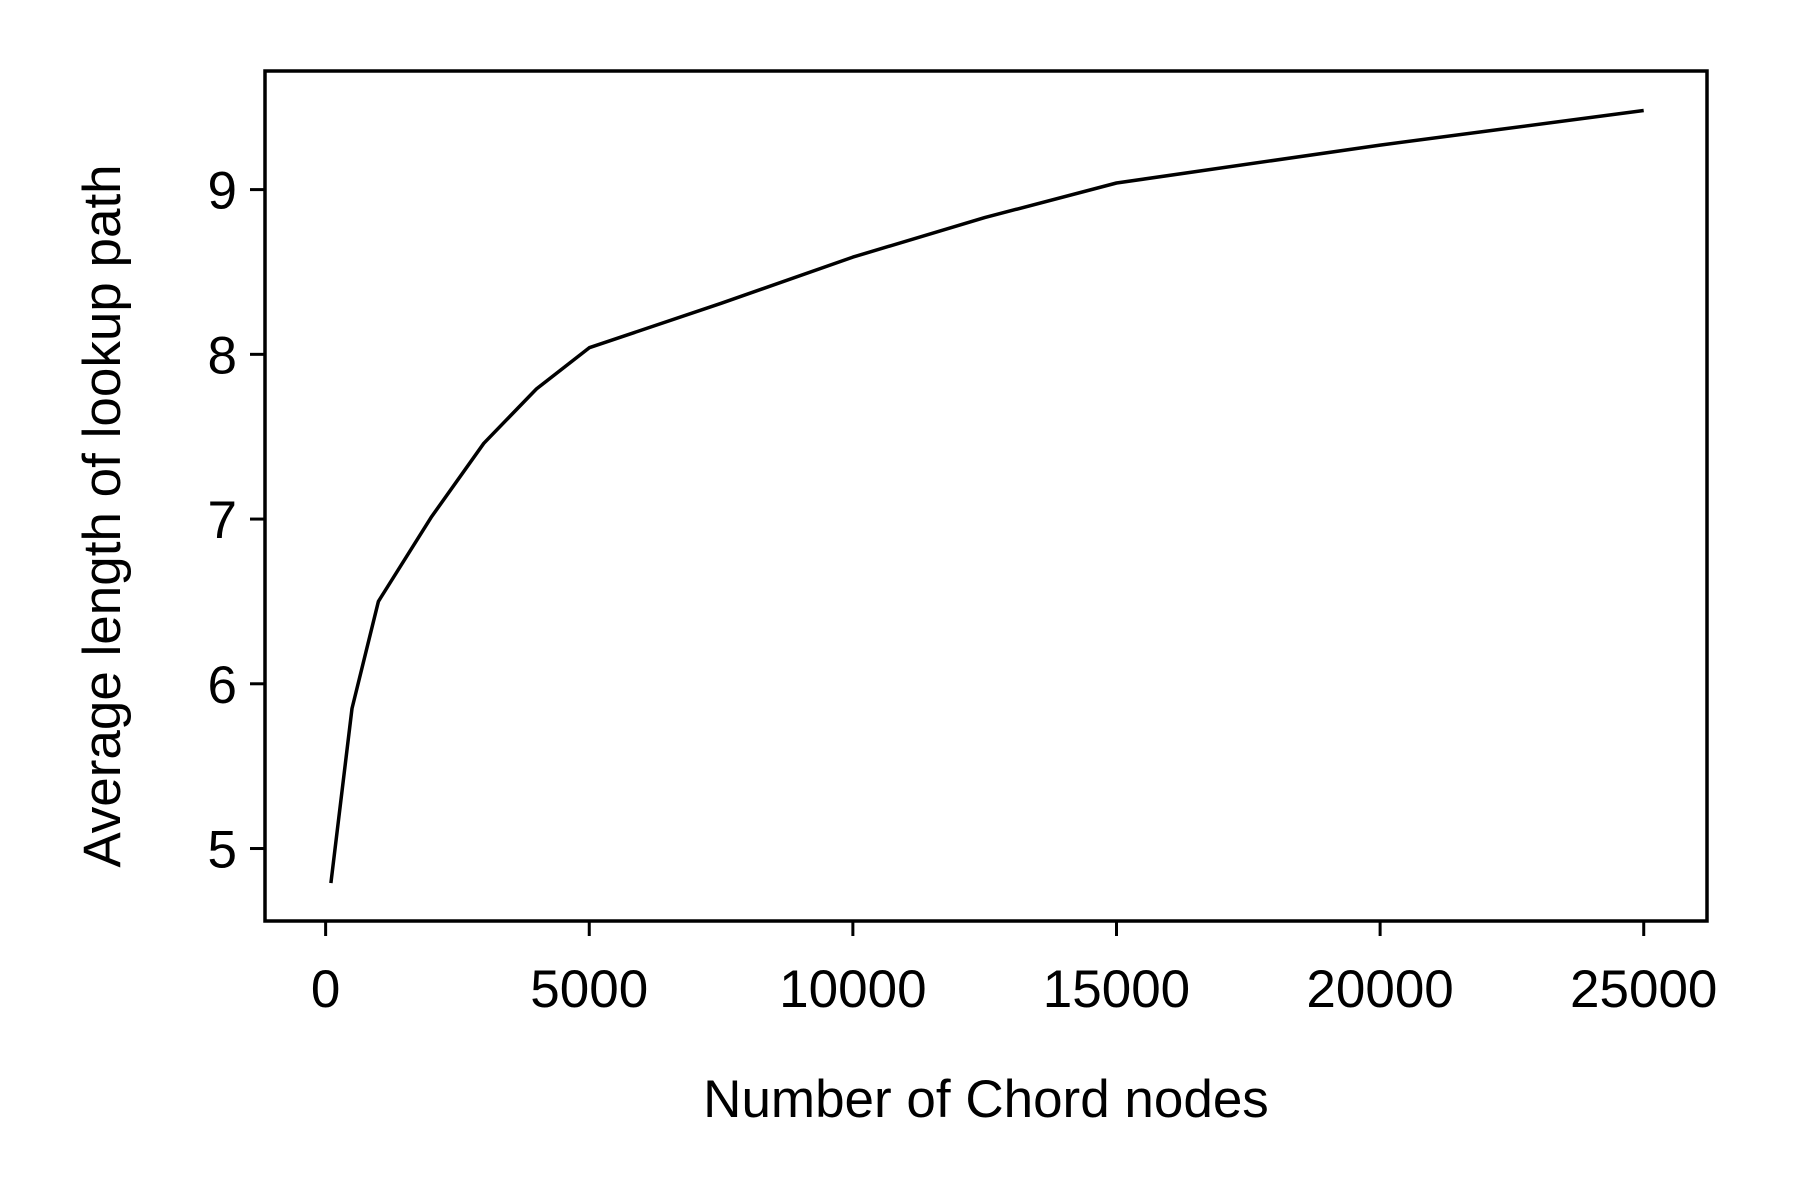 The width and height of the screenshot is (1800, 1200). Describe the element at coordinates (222, 520) in the screenshot. I see `y-tick-label: 7` at that location.